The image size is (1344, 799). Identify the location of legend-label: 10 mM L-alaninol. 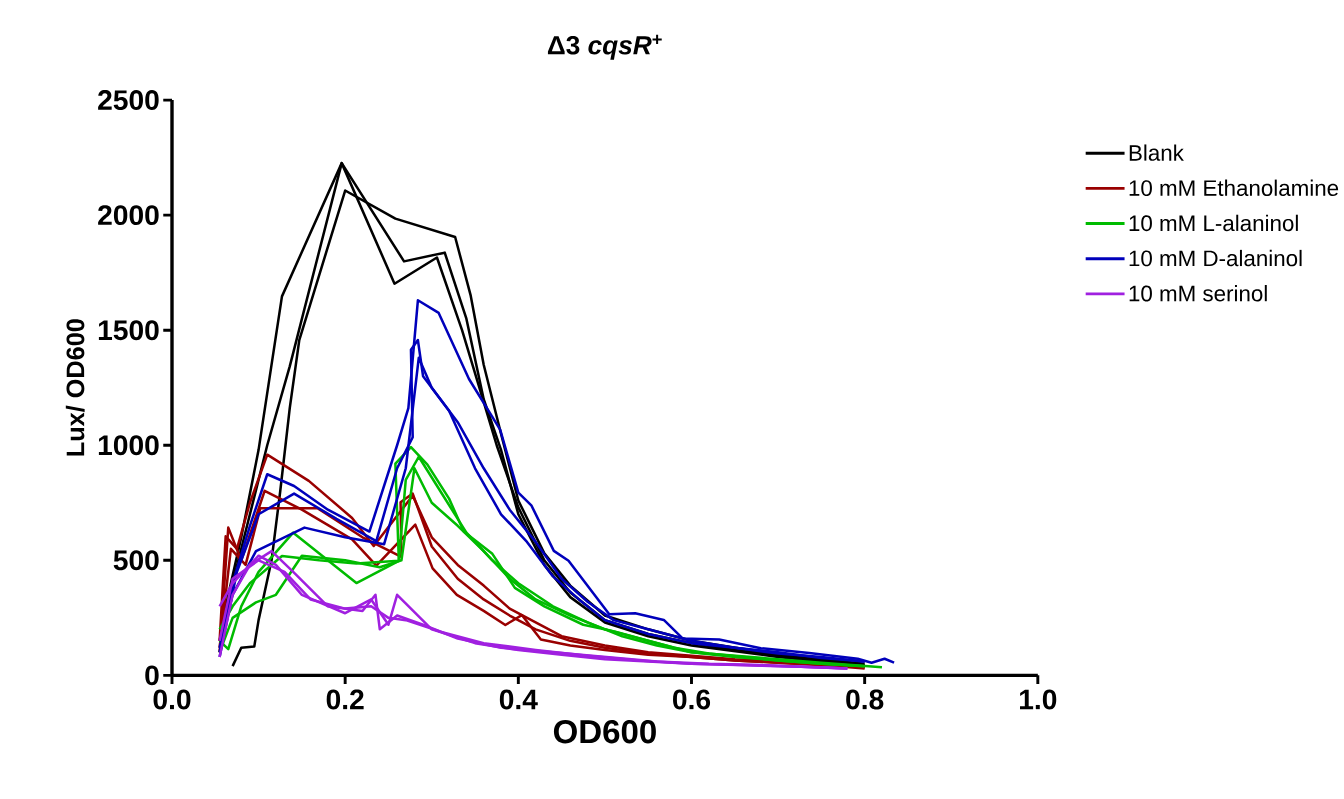
(1213, 223).